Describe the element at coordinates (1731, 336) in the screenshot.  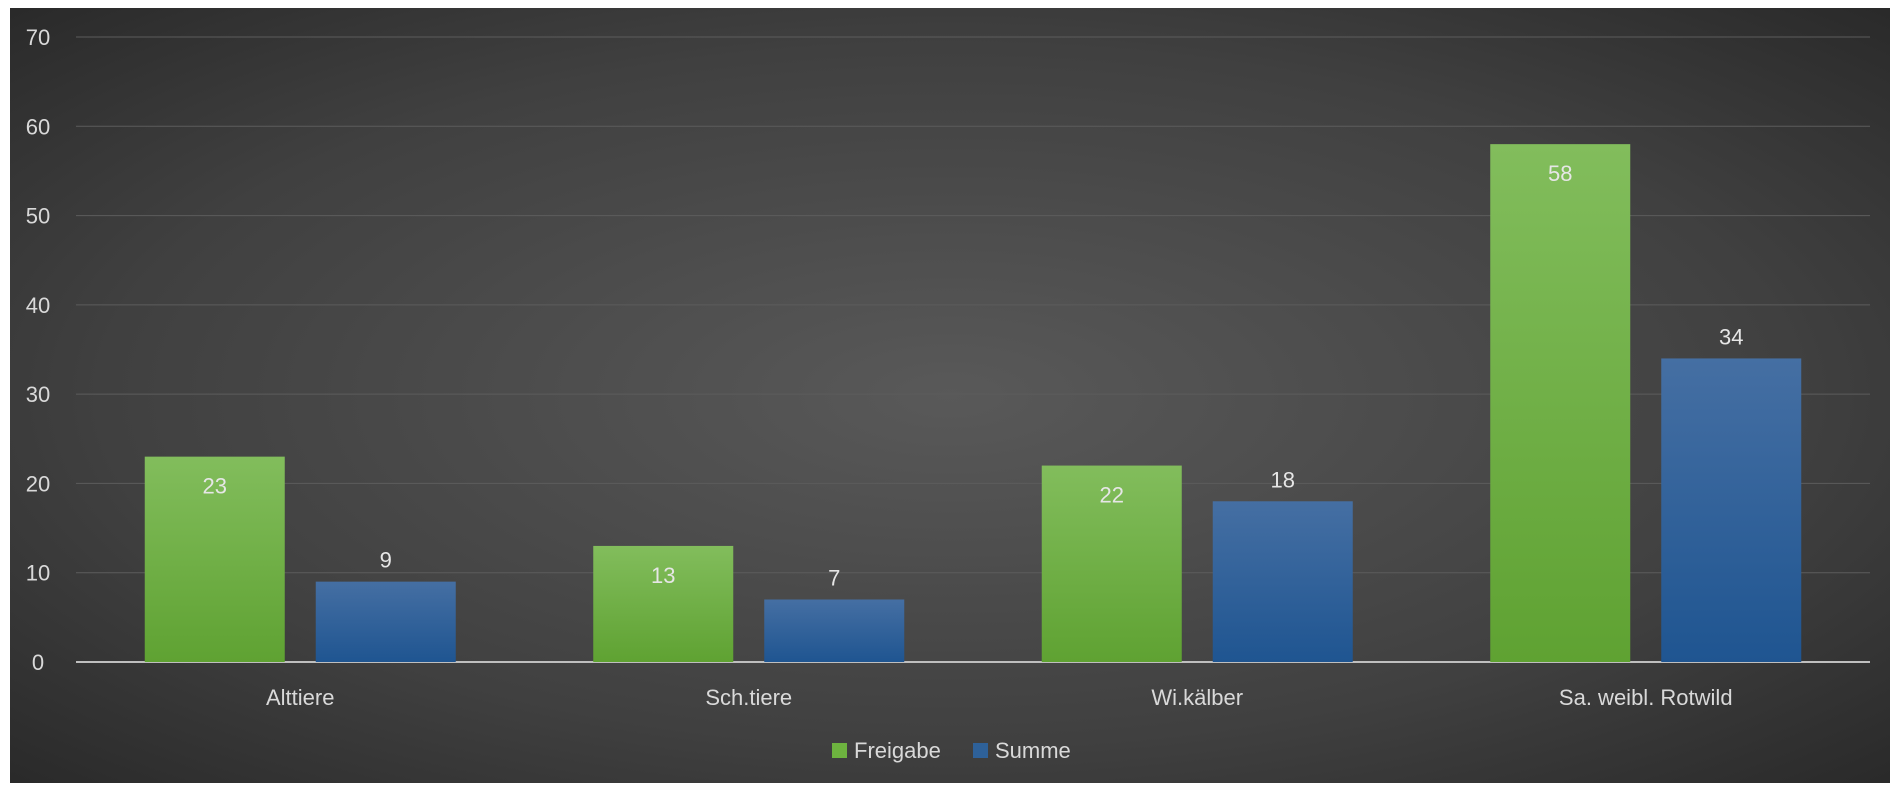
I see `data-label: 34` at that location.